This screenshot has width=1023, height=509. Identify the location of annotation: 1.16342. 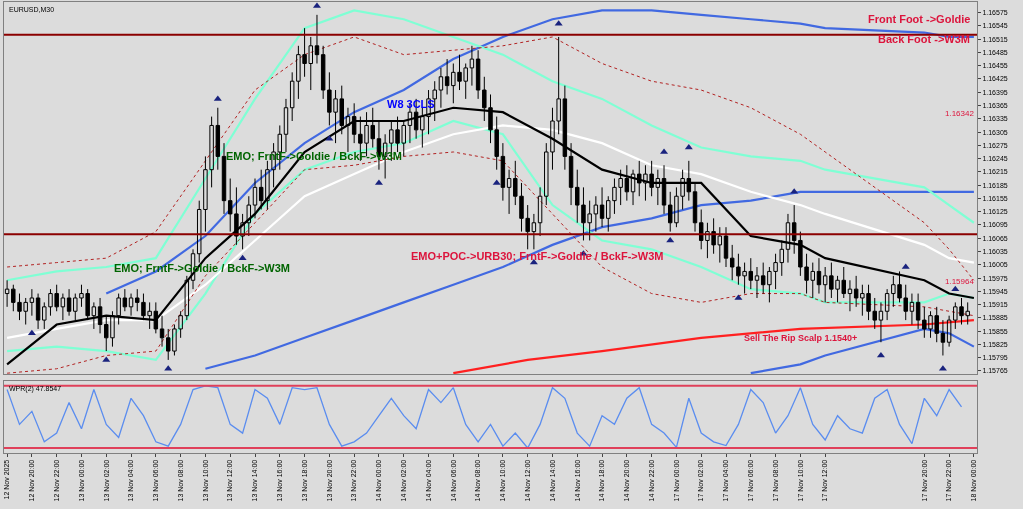
(960, 113).